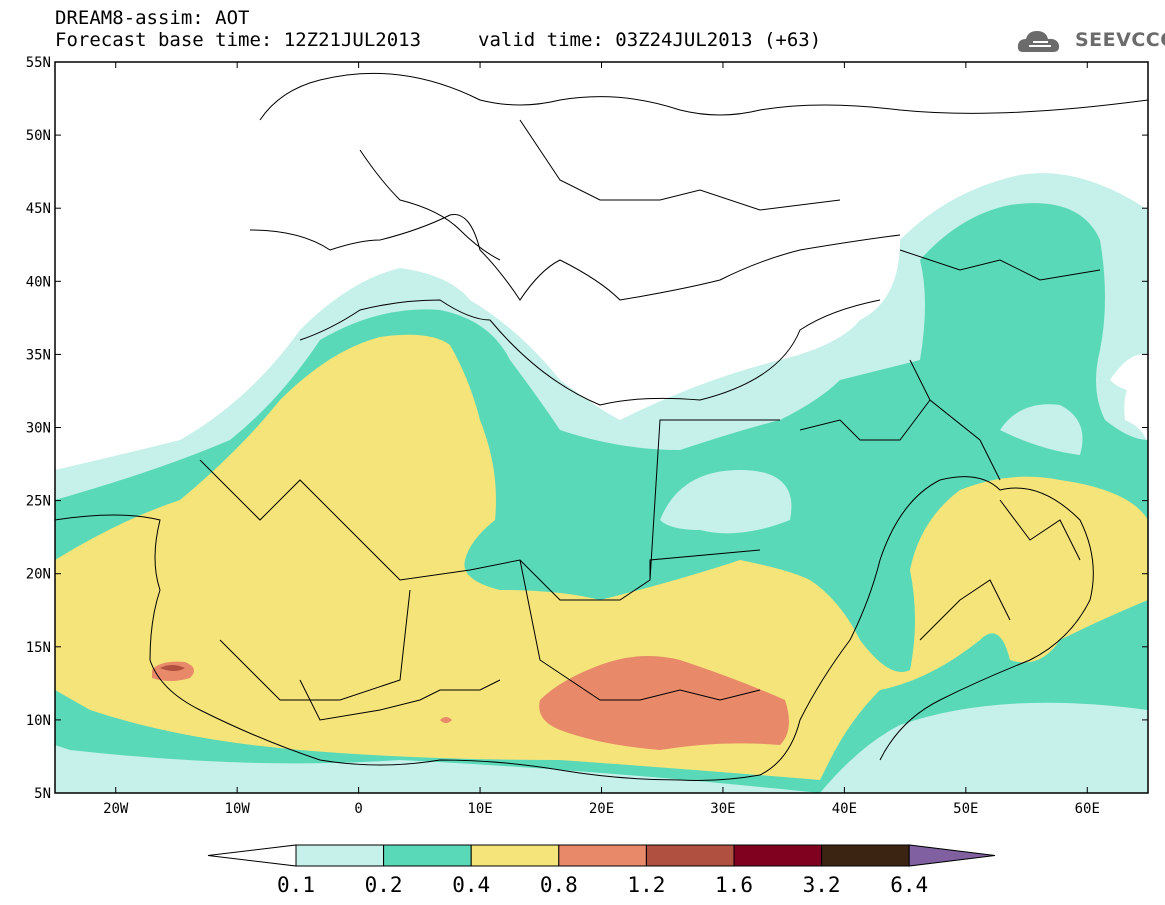 This screenshot has width=1165, height=905. What do you see at coordinates (172, 668) in the screenshot?
I see `aot-band-1.2` at bounding box center [172, 668].